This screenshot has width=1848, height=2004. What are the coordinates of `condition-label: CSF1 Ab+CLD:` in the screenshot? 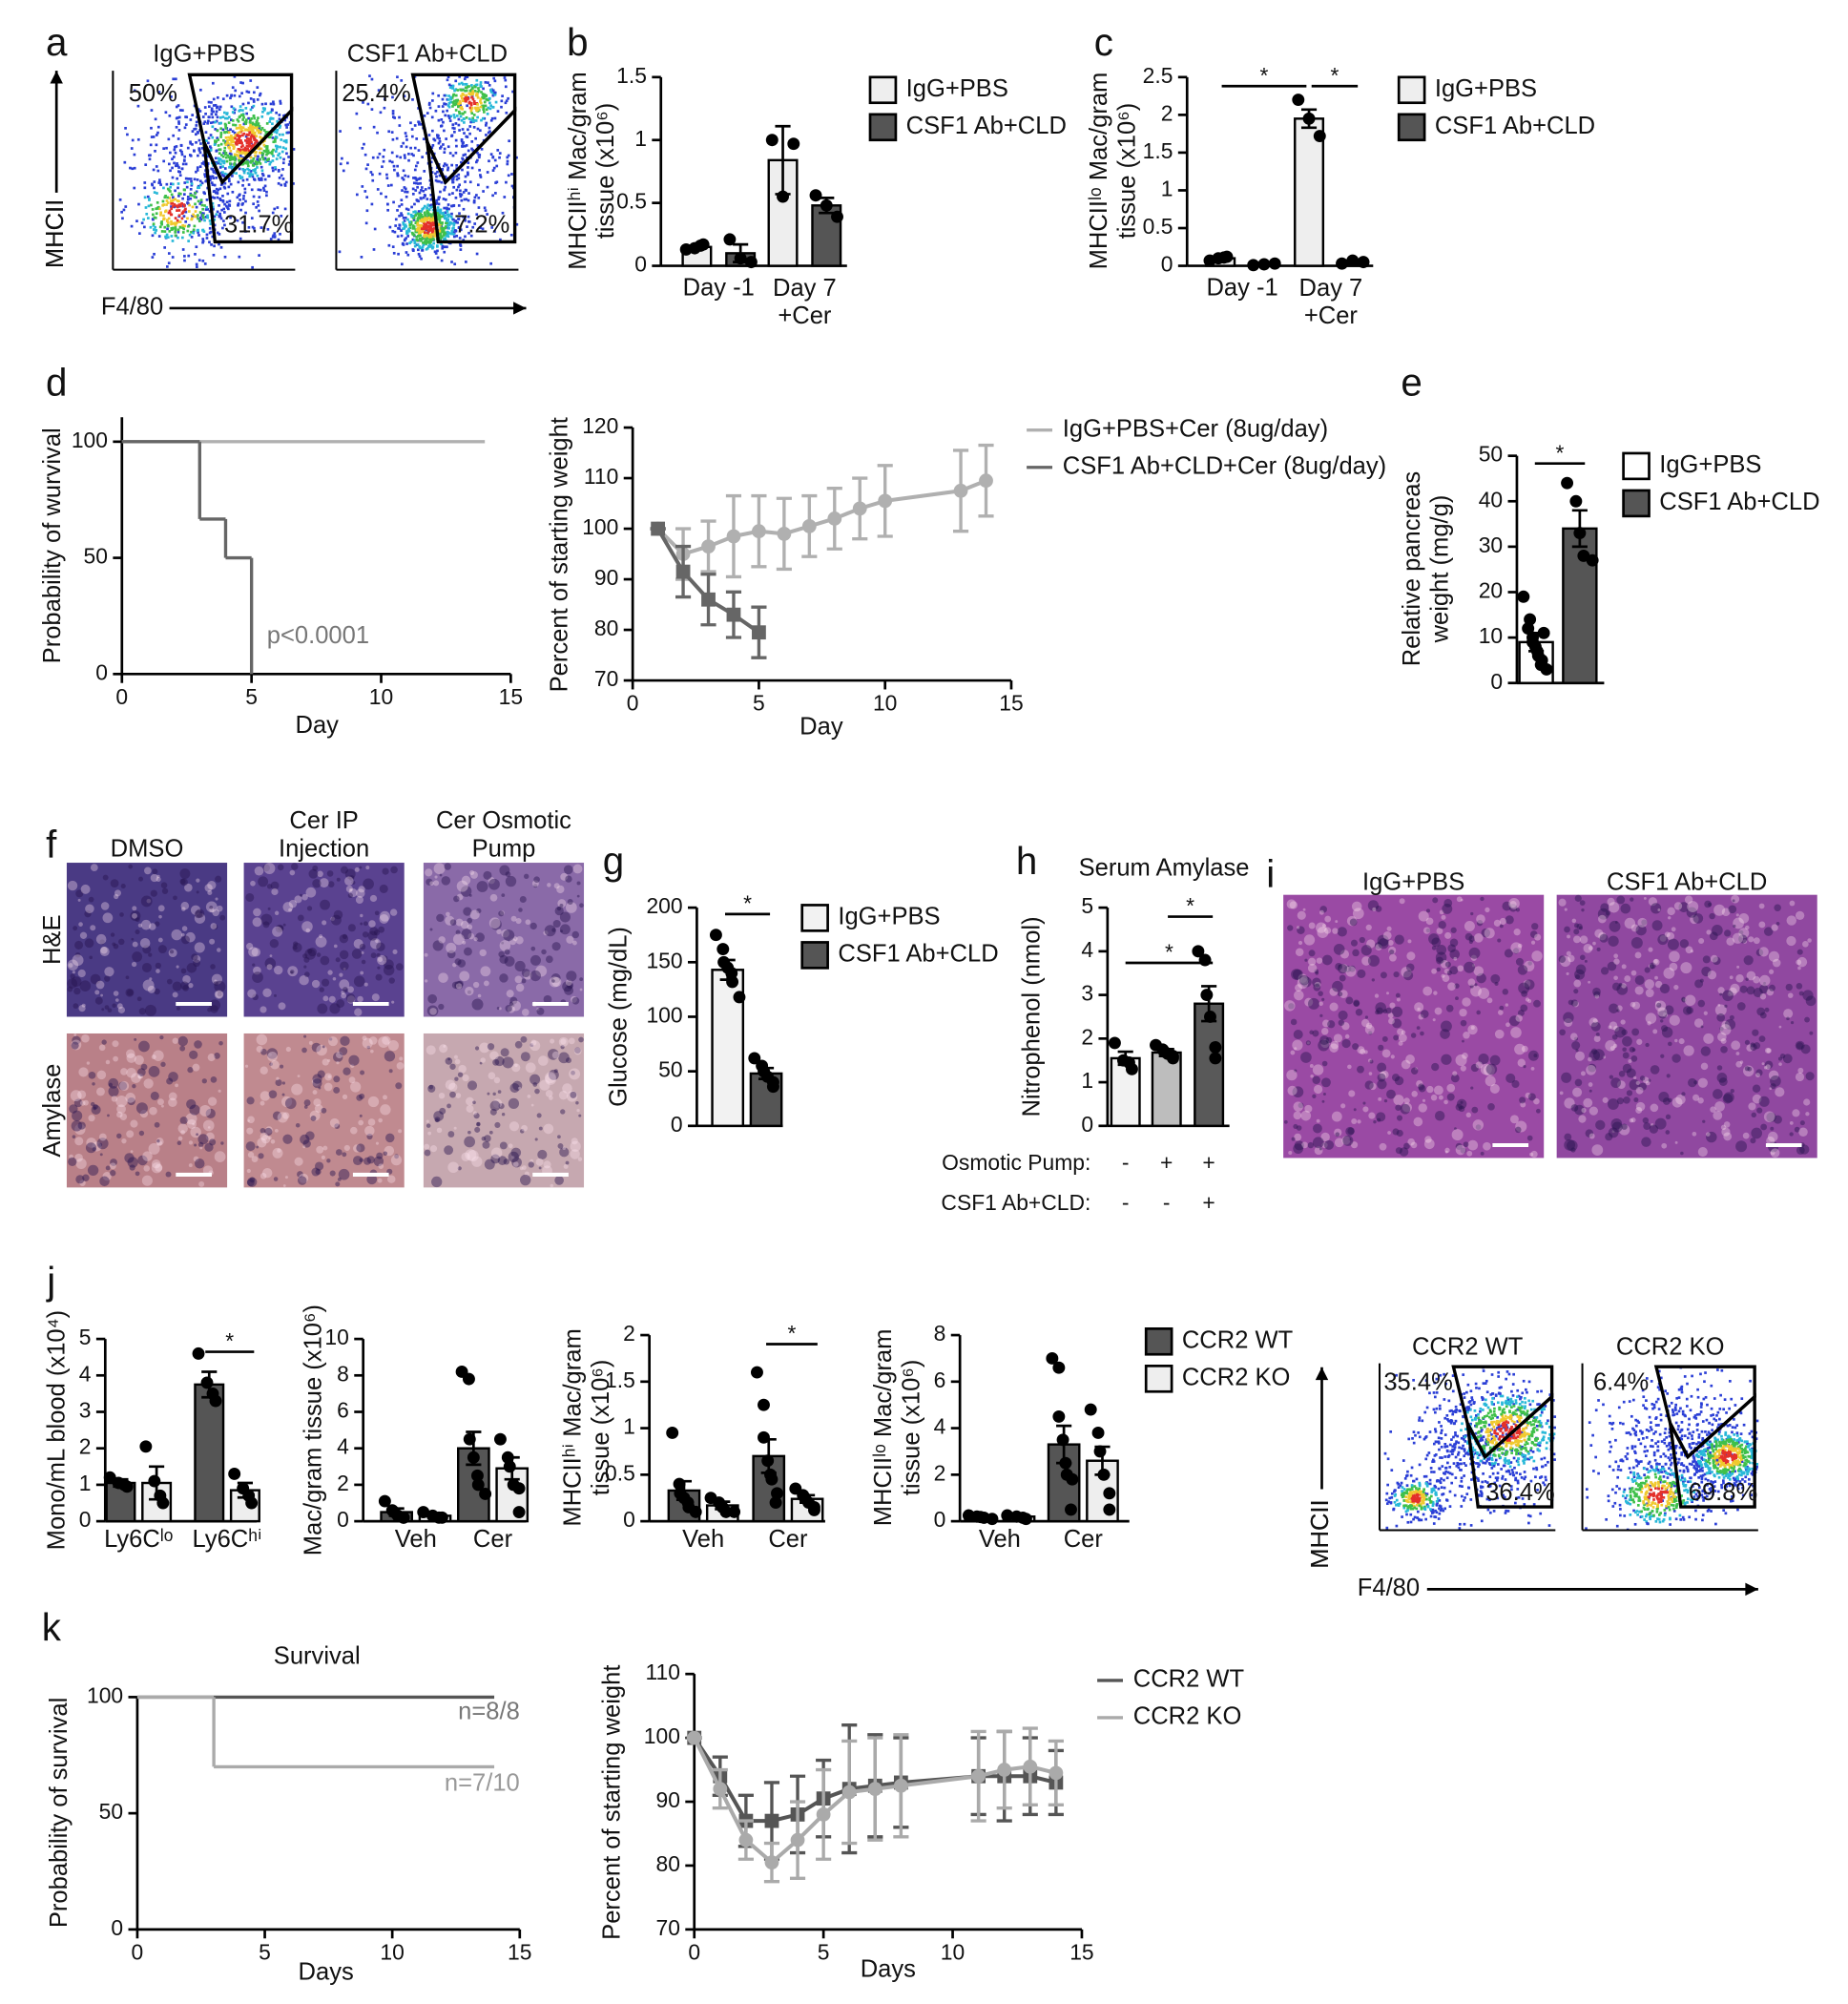 It's located at (1015, 1202).